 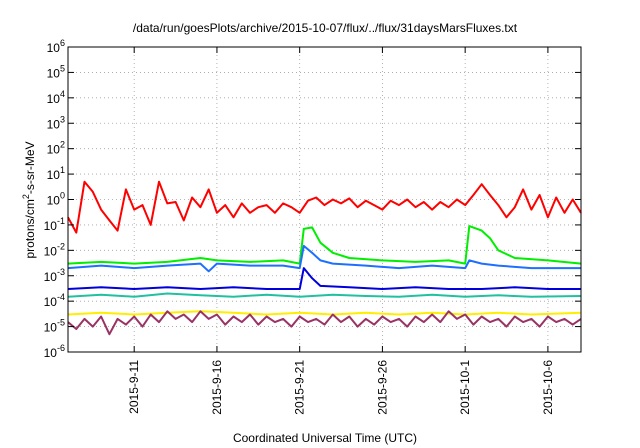 What do you see at coordinates (30, 228) in the screenshot?
I see `y-axis-label-prefix: protons/cm` at bounding box center [30, 228].